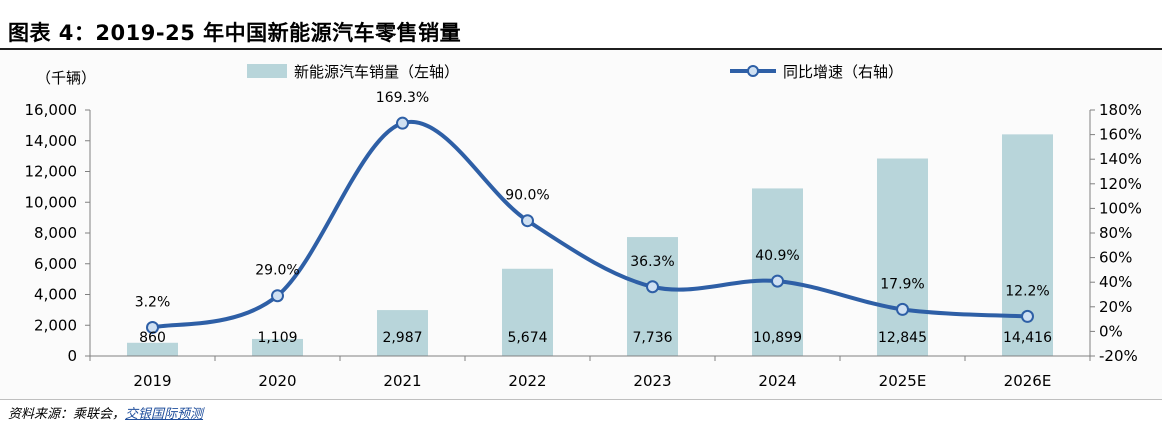 This screenshot has width=1162, height=434. I want to click on bar-value-label: 12,845, so click(902, 338).